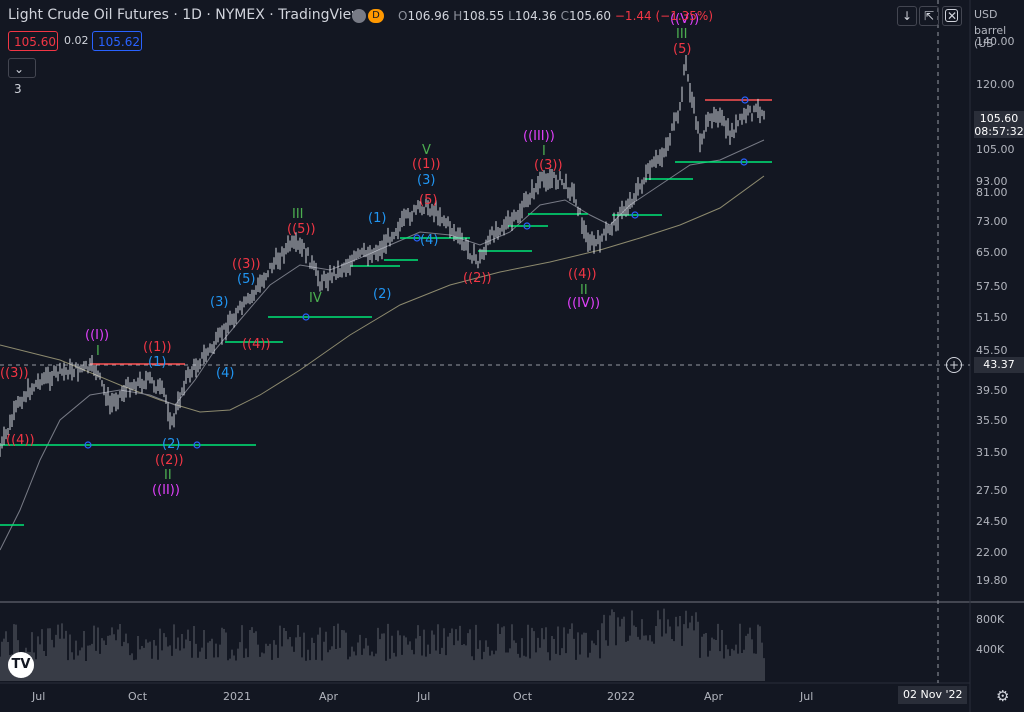 This screenshot has width=1024, height=712. Describe the element at coordinates (225, 373) in the screenshot. I see `wave-label: (4)` at that location.